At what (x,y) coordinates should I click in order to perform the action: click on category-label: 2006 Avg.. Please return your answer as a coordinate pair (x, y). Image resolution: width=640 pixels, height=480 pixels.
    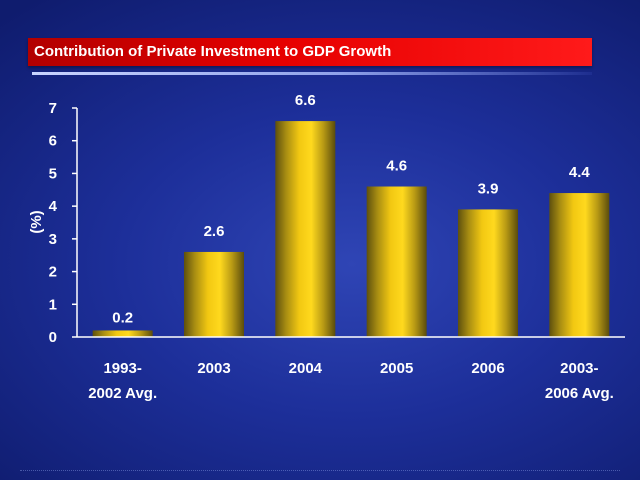
    Looking at the image, I should click on (579, 393).